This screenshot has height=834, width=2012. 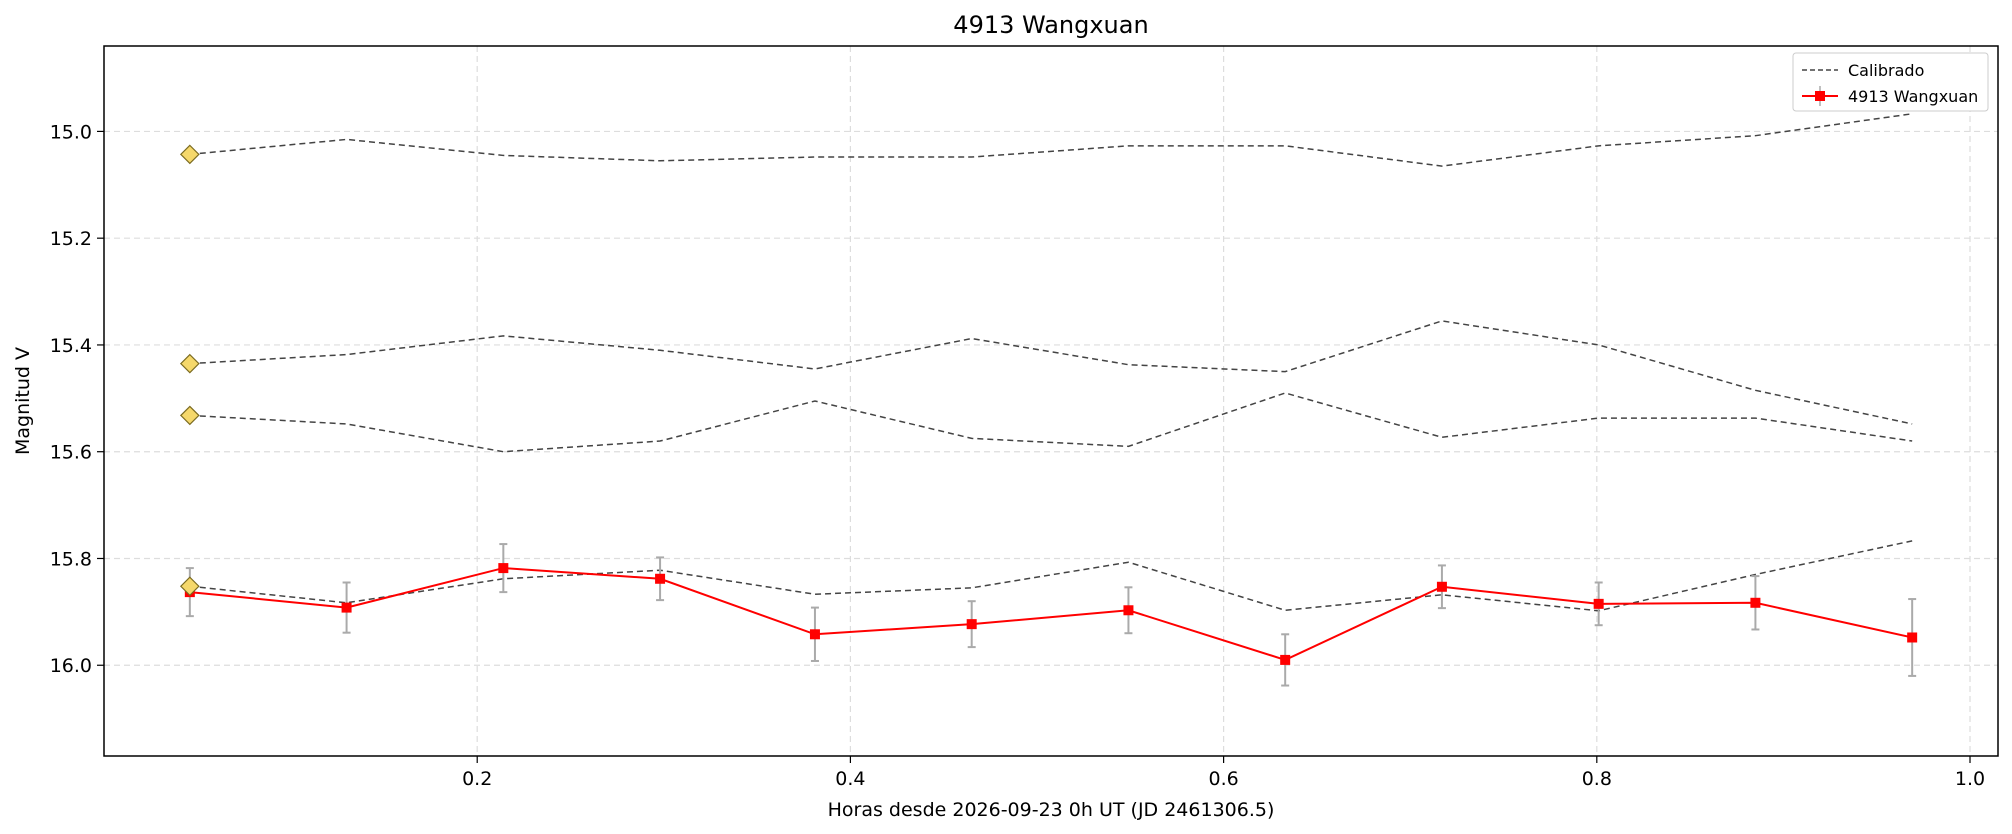 I want to click on y-tick-label: 15.2, so click(x=71, y=239).